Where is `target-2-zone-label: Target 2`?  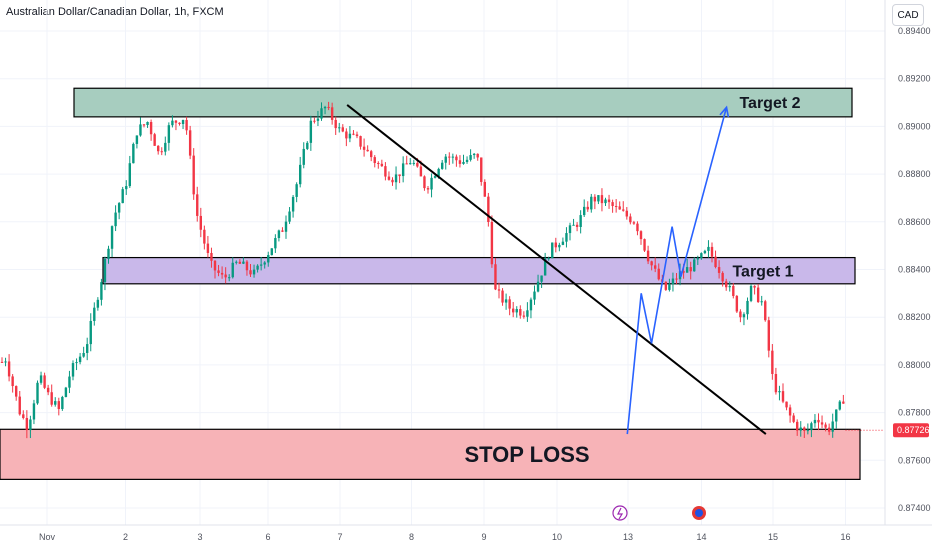 target-2-zone-label: Target 2 is located at coordinates (769, 103).